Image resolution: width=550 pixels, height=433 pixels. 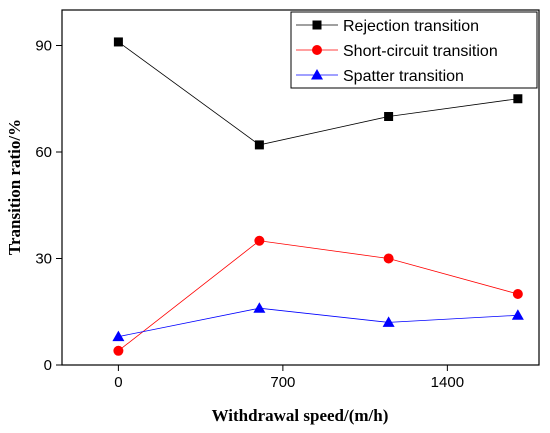 What do you see at coordinates (403, 76) in the screenshot?
I see `legend-label: Spatter transition` at bounding box center [403, 76].